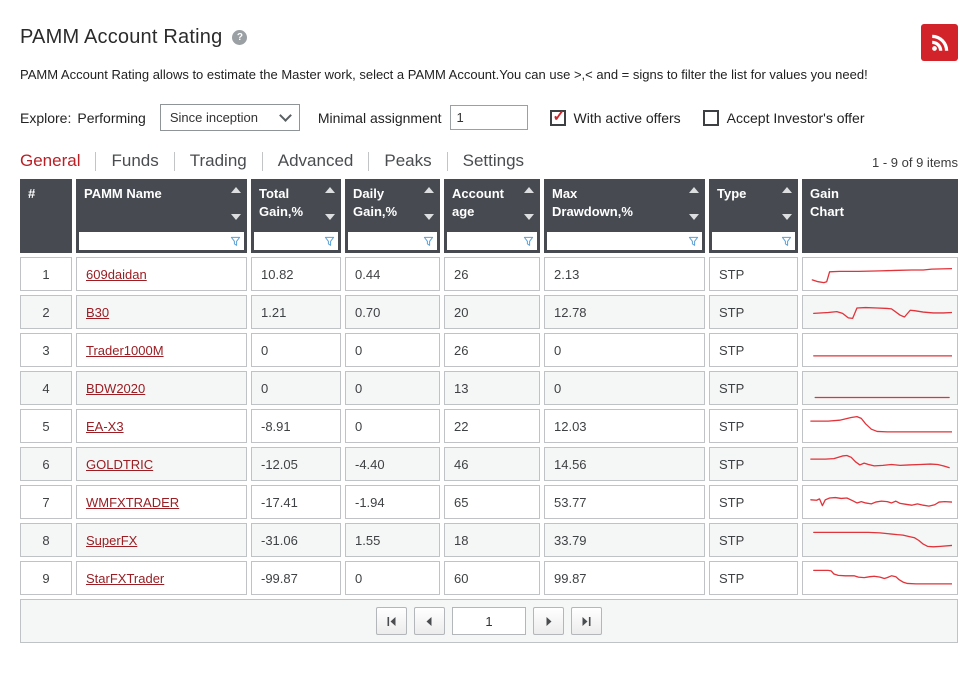 This screenshot has width=970, height=682. Describe the element at coordinates (296, 216) in the screenshot. I see `column-header-total_gain: Total Gain,%` at that location.